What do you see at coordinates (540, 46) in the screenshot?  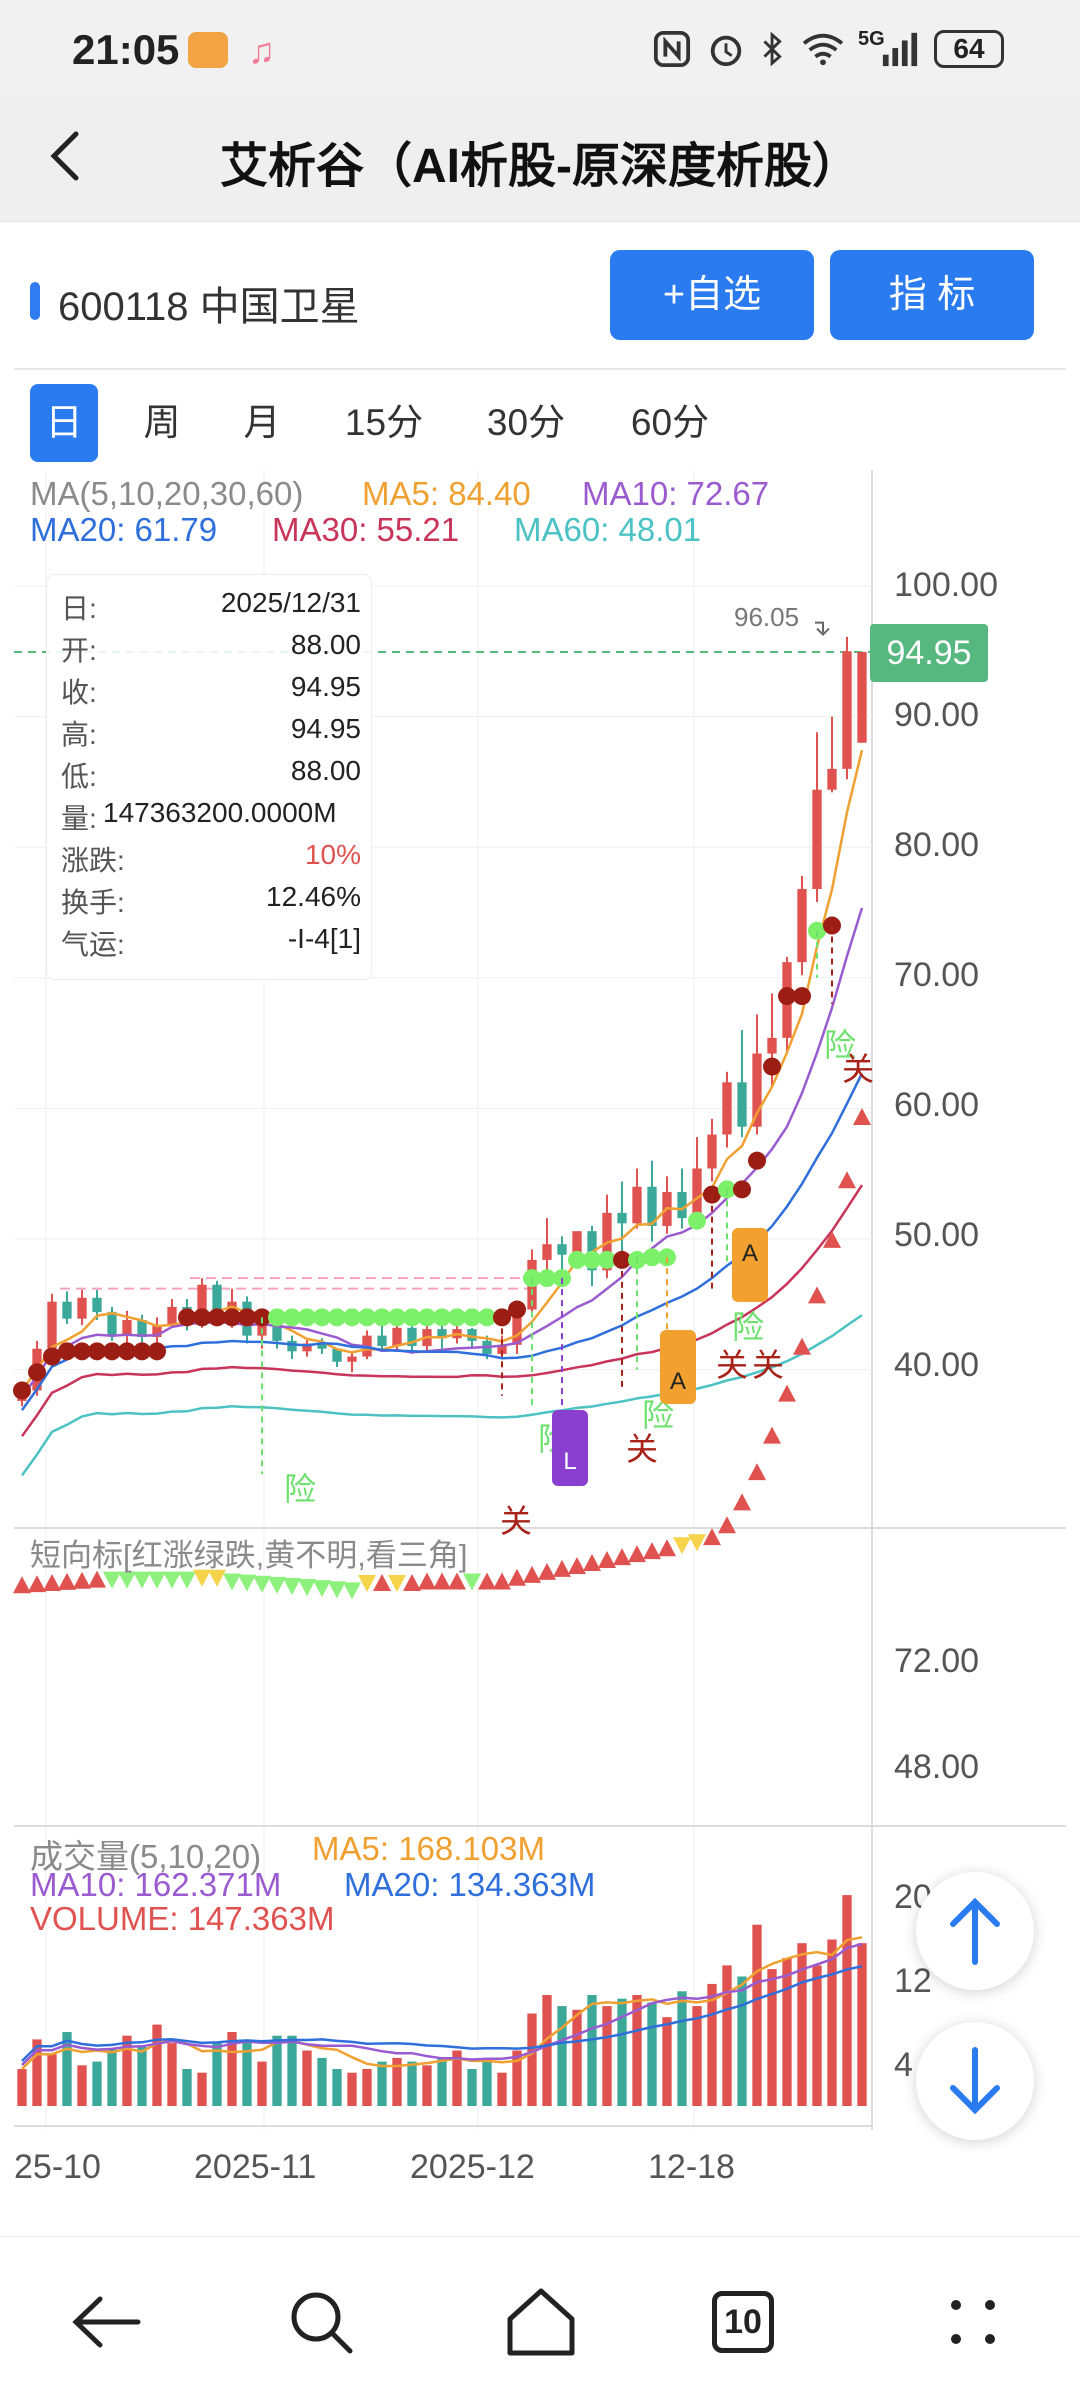 I see `status-bar: 21:05 ♫ 5G 64` at bounding box center [540, 46].